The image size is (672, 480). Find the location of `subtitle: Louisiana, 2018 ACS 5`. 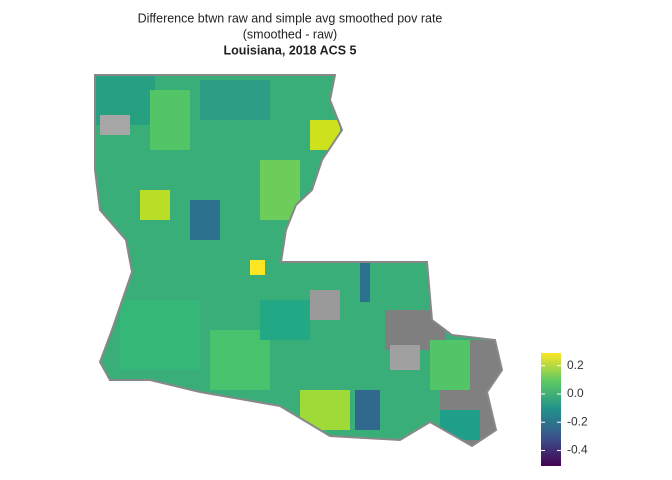

subtitle: Louisiana, 2018 ACS 5 is located at coordinates (290, 50).